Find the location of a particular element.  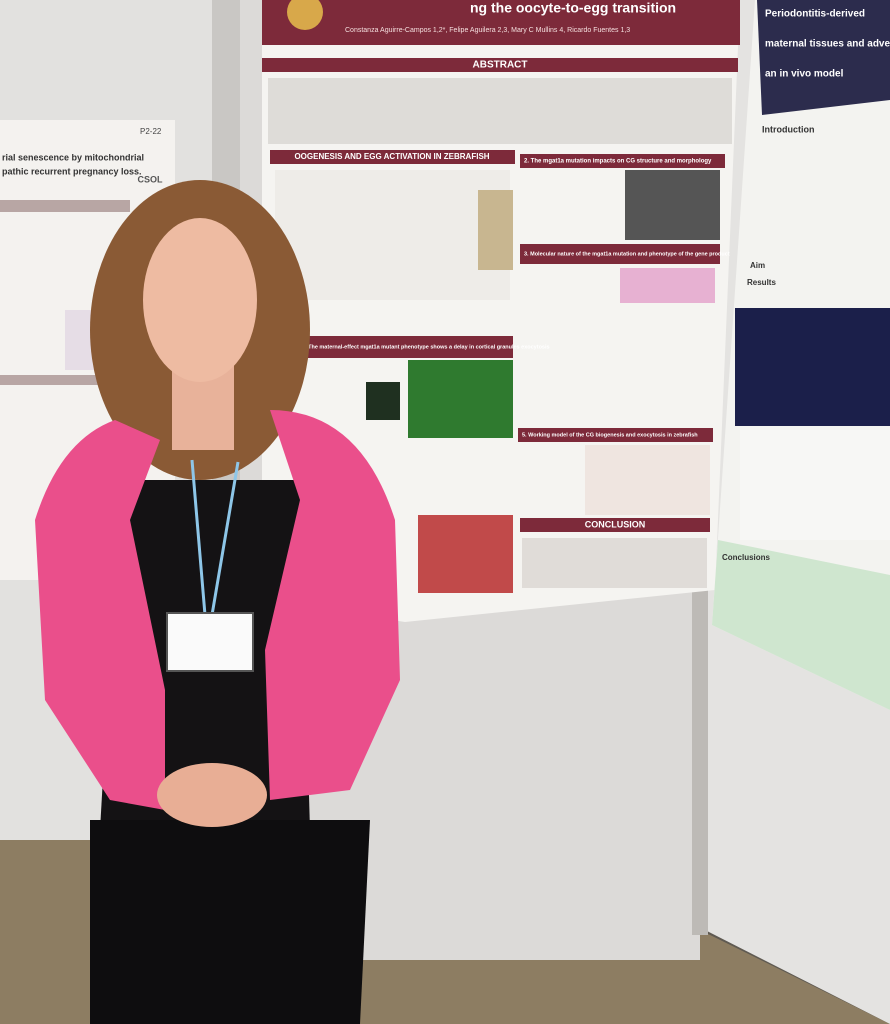

section-title: CONCLUSION is located at coordinates (615, 524).